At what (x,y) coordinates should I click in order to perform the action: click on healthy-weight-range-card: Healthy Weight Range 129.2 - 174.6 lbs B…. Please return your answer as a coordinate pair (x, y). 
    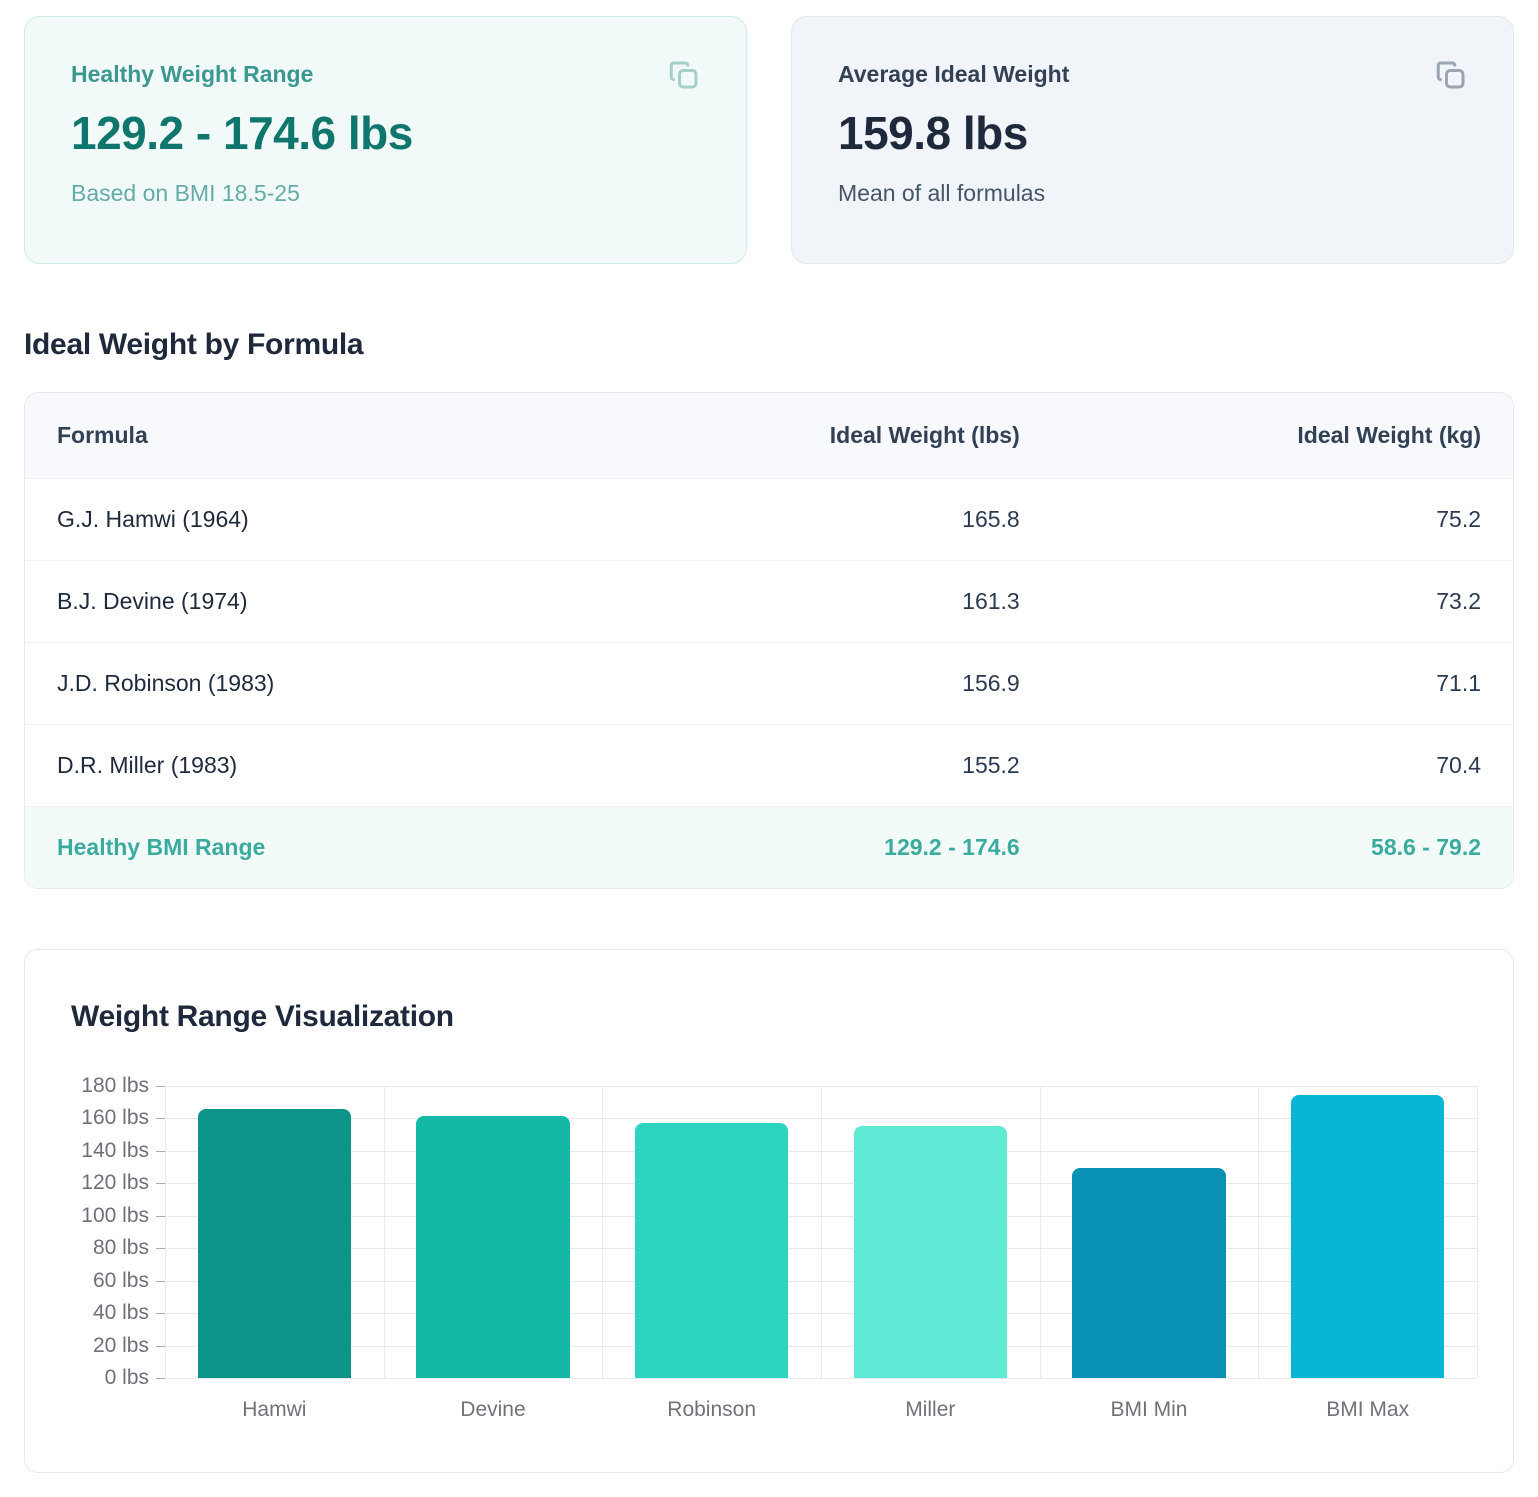
    Looking at the image, I should click on (385, 140).